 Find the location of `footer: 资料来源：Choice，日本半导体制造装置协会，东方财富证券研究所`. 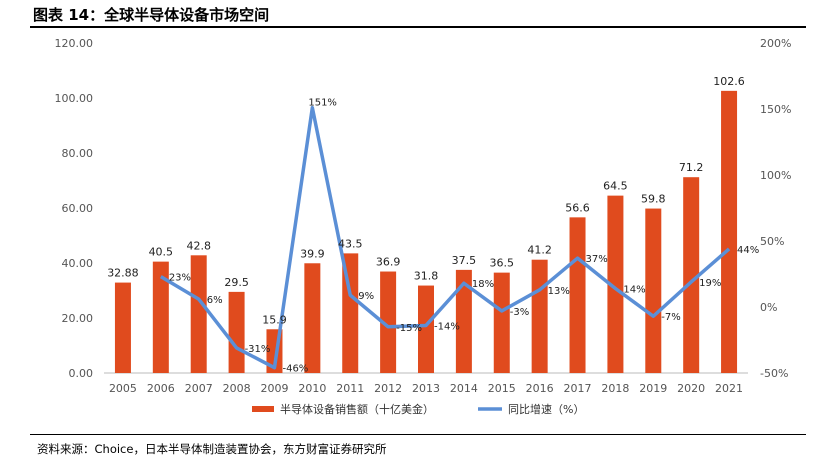

footer: 资料来源：Choice，日本半导体制造装置协会，东方财富证券研究所 is located at coordinates (407, 448).